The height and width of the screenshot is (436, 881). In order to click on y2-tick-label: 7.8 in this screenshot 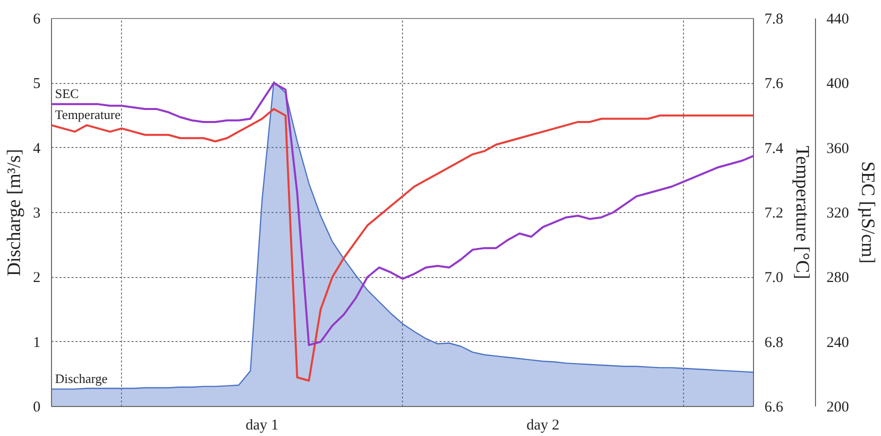, I will do `click(774, 20)`.